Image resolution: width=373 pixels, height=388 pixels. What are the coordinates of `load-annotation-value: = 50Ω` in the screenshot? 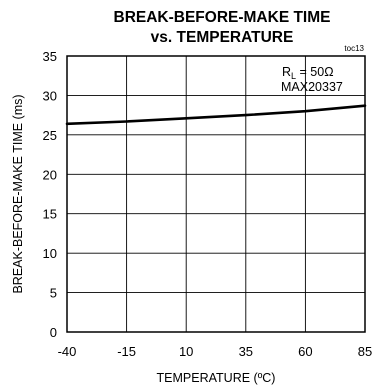 It's located at (315, 72).